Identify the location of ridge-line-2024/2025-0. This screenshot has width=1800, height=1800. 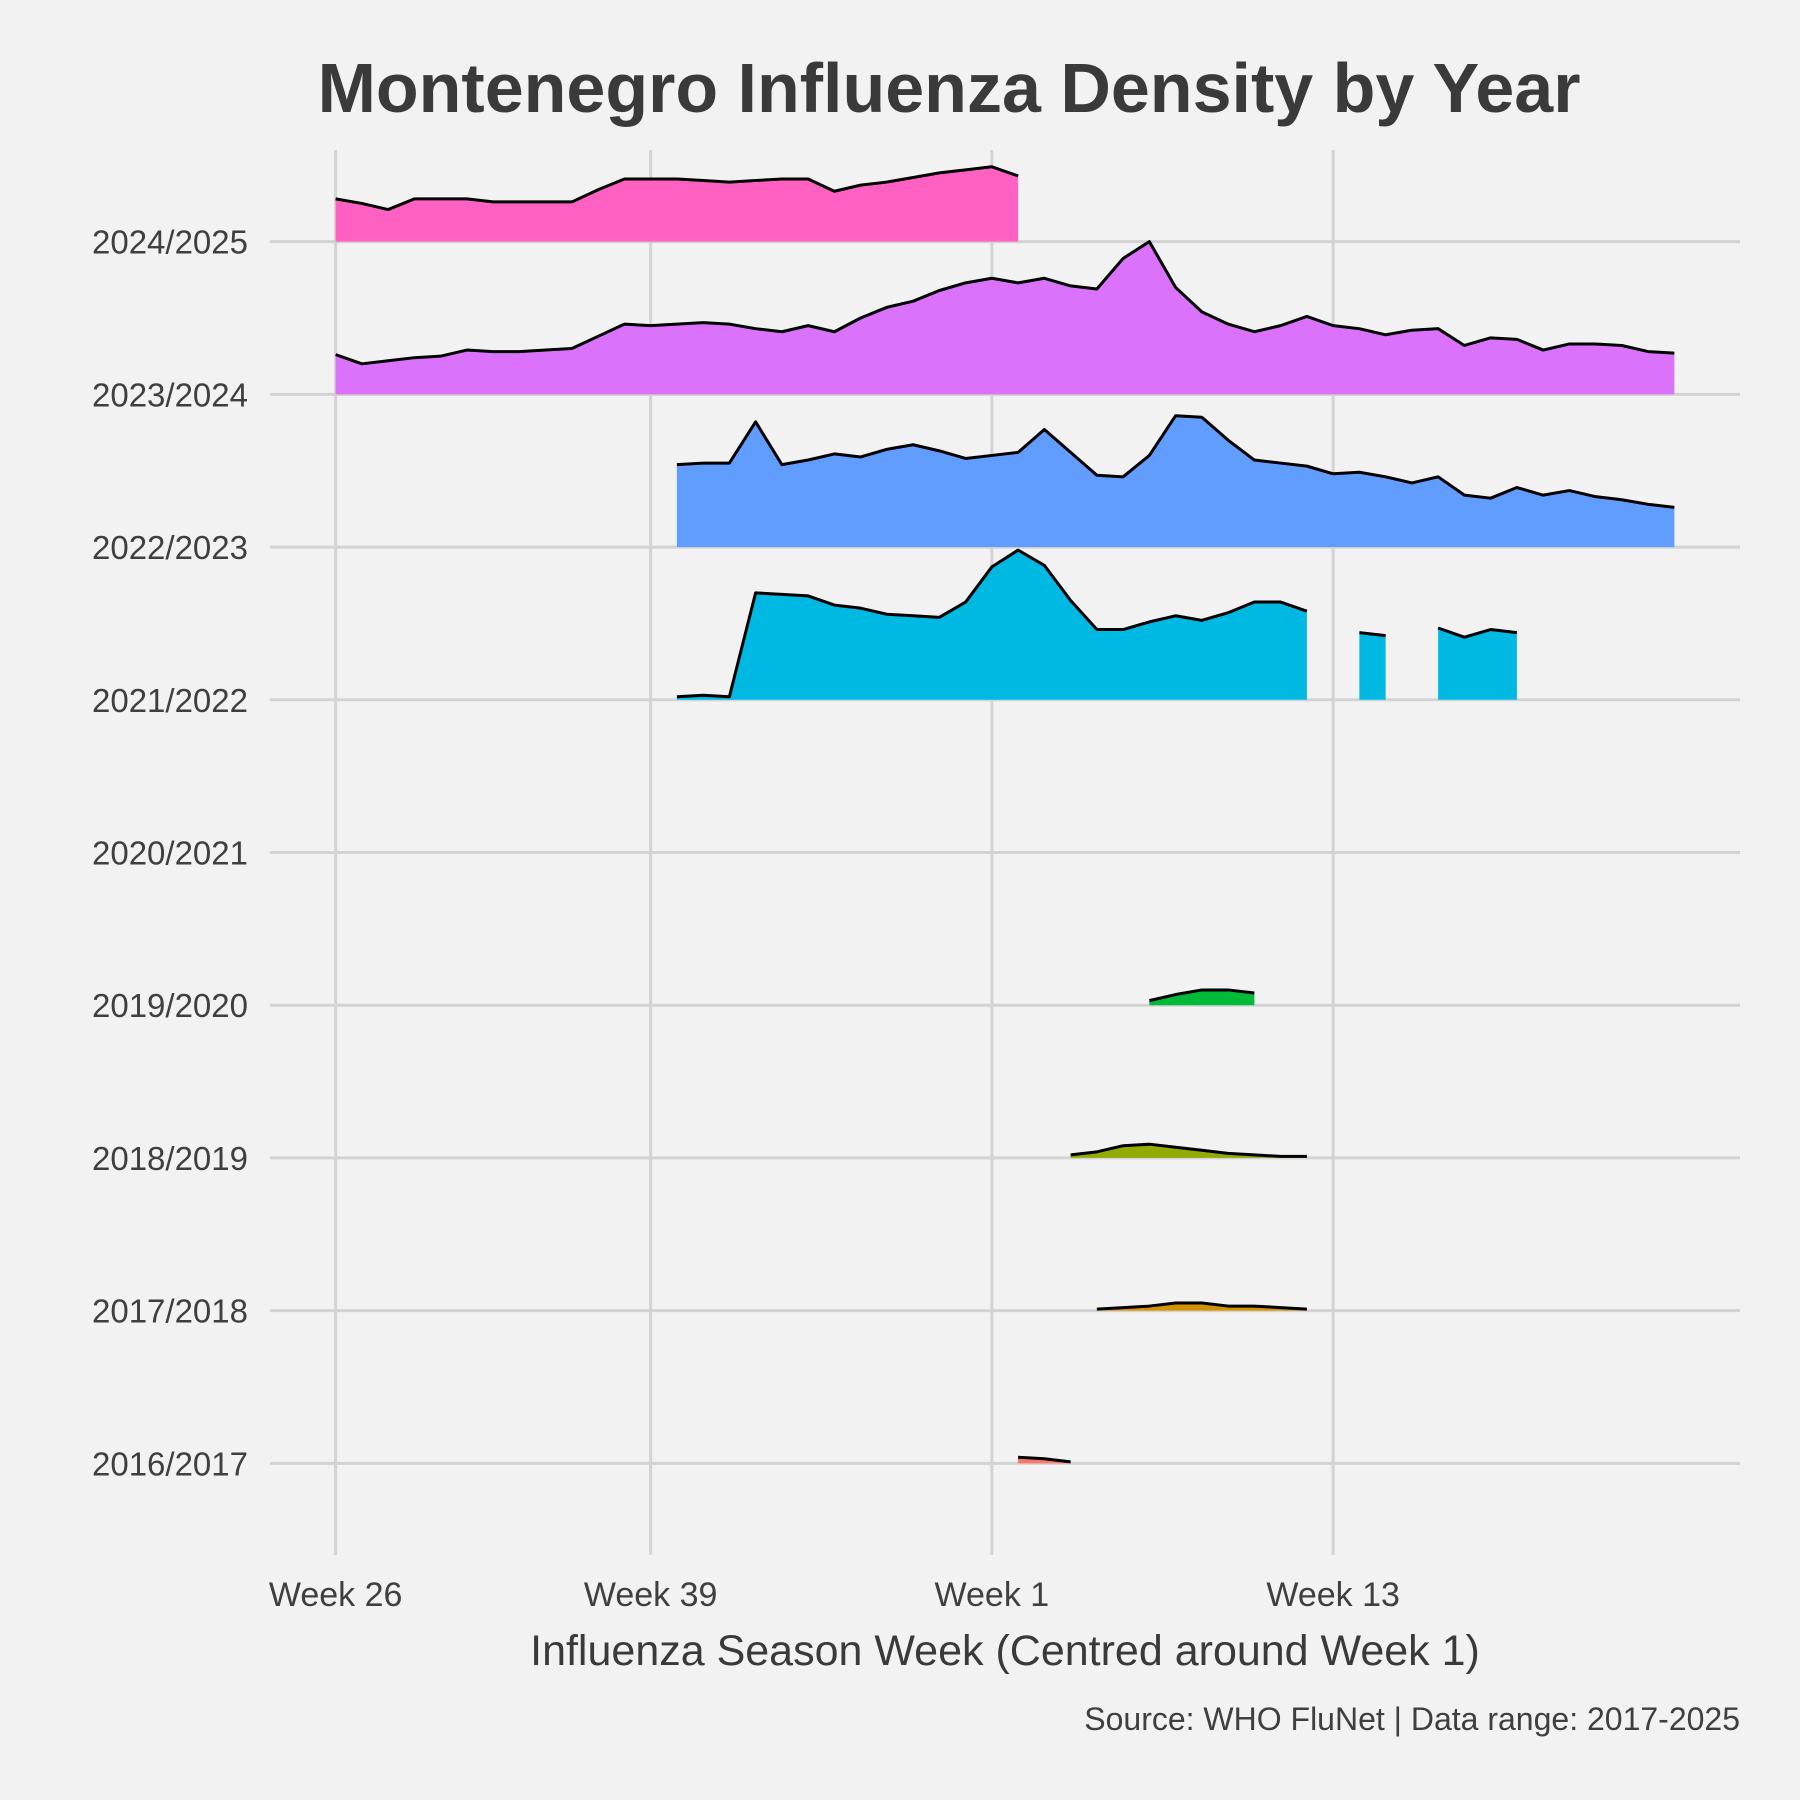
(677, 188).